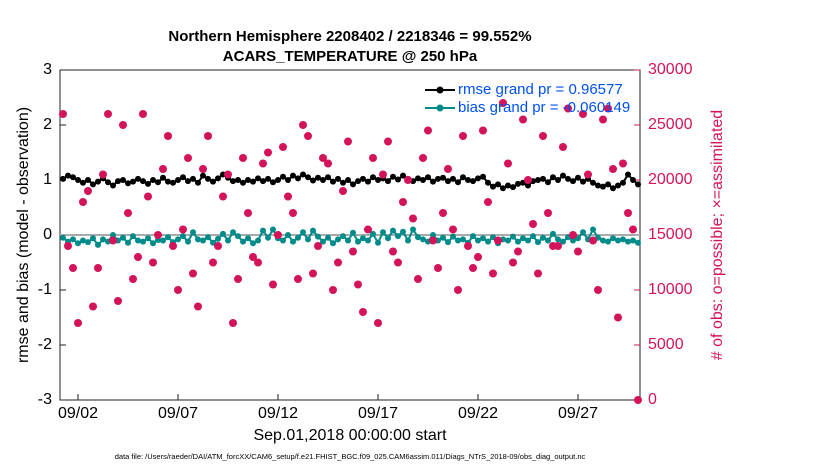 The image size is (830, 470). Describe the element at coordinates (440, 108) in the screenshot. I see `legend-marker` at that location.